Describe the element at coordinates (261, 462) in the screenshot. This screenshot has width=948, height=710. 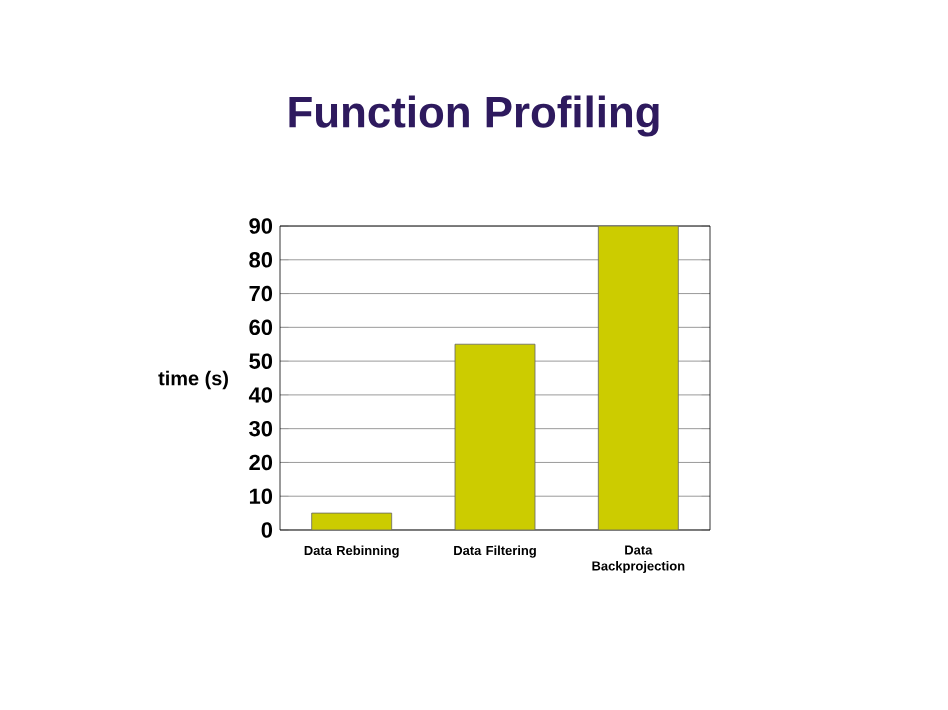
I see `y-tick-label: 20` at that location.